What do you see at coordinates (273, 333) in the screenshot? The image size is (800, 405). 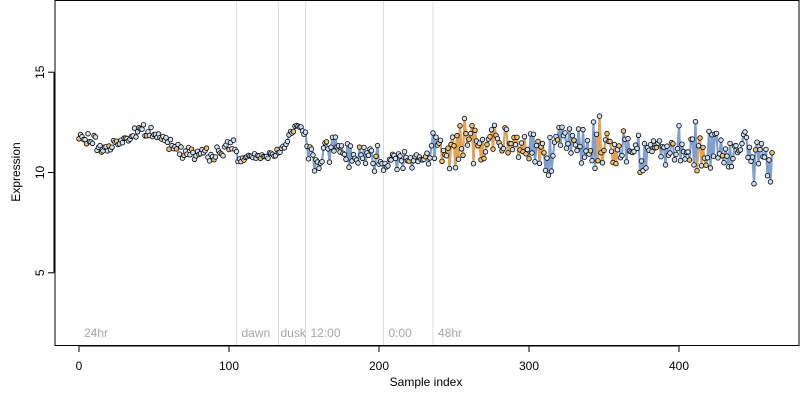 I see `phase-labels: 24hr dawn dusk 12:00 0:00 48hr` at bounding box center [273, 333].